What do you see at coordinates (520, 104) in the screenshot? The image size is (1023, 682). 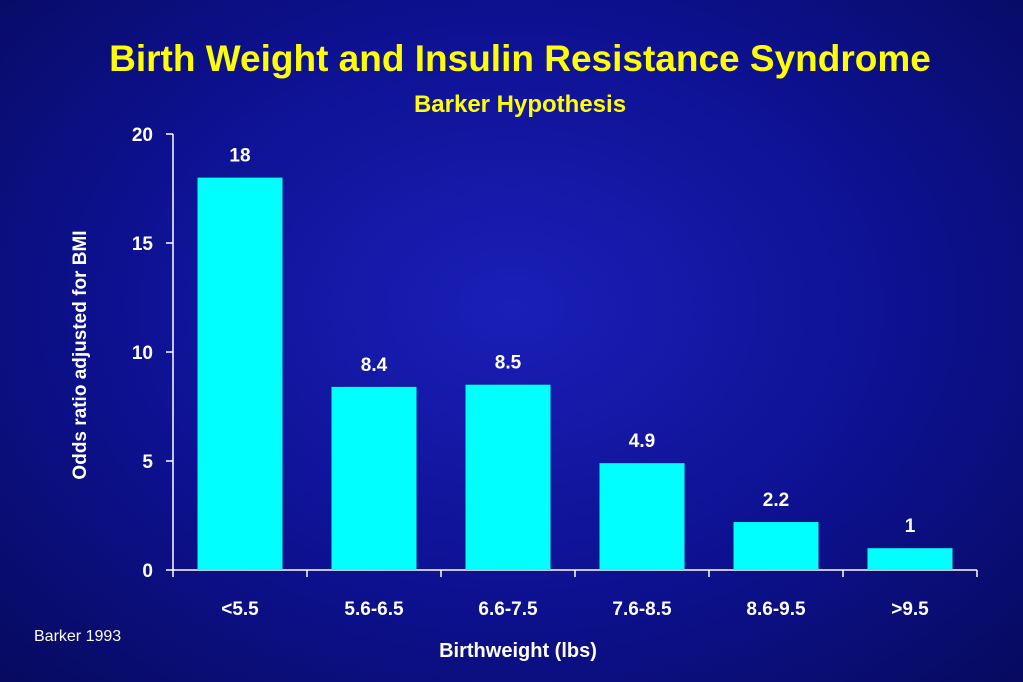 I see `chart-subtitle: Barker Hypothesis` at bounding box center [520, 104].